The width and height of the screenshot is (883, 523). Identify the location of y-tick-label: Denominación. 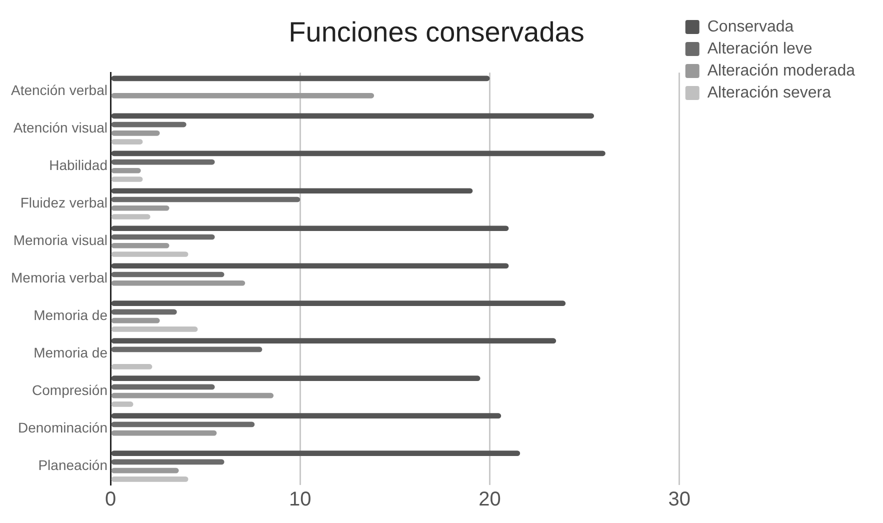
(63, 428).